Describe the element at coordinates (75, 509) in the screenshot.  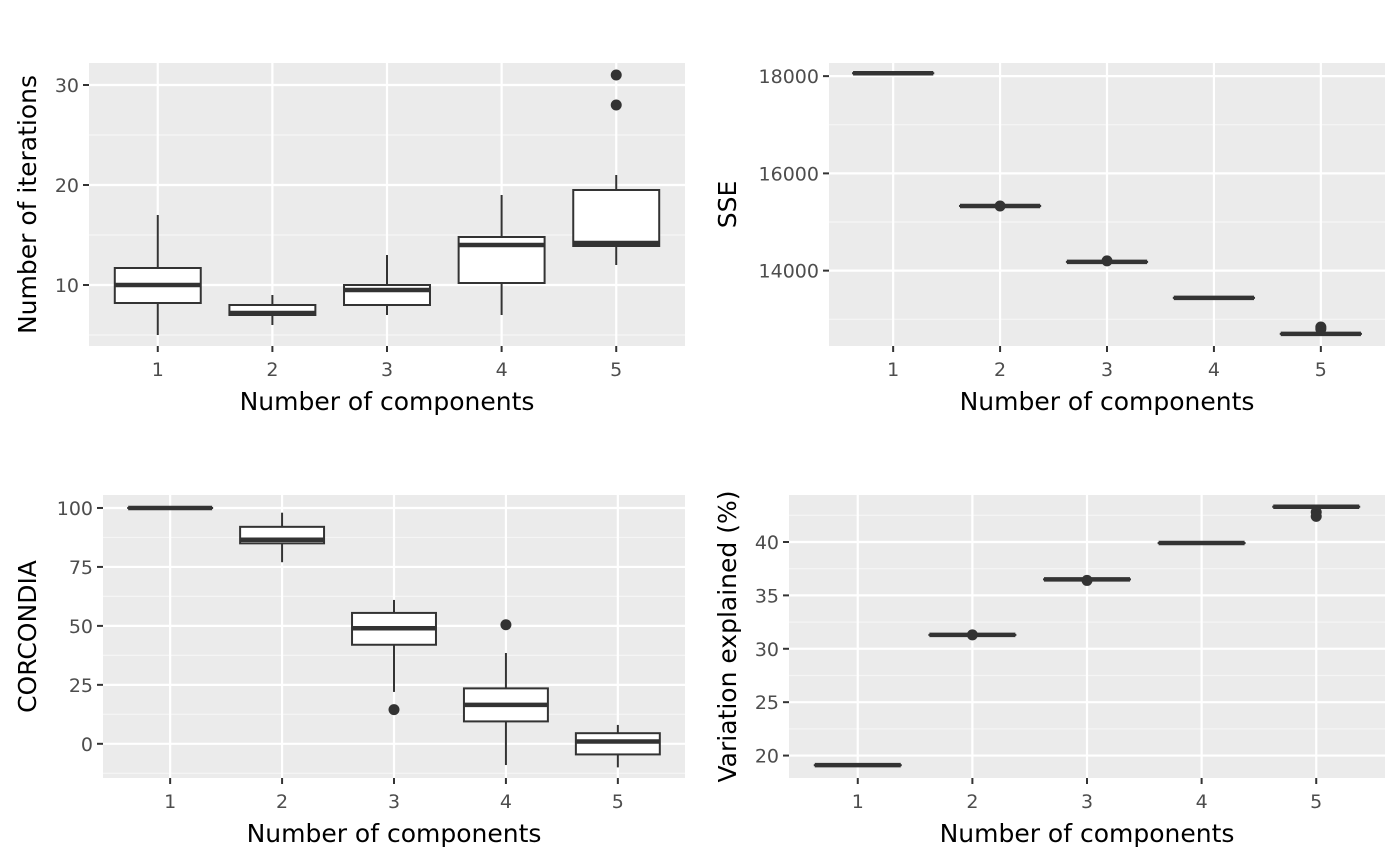
I see `y-tick-label: 100` at that location.